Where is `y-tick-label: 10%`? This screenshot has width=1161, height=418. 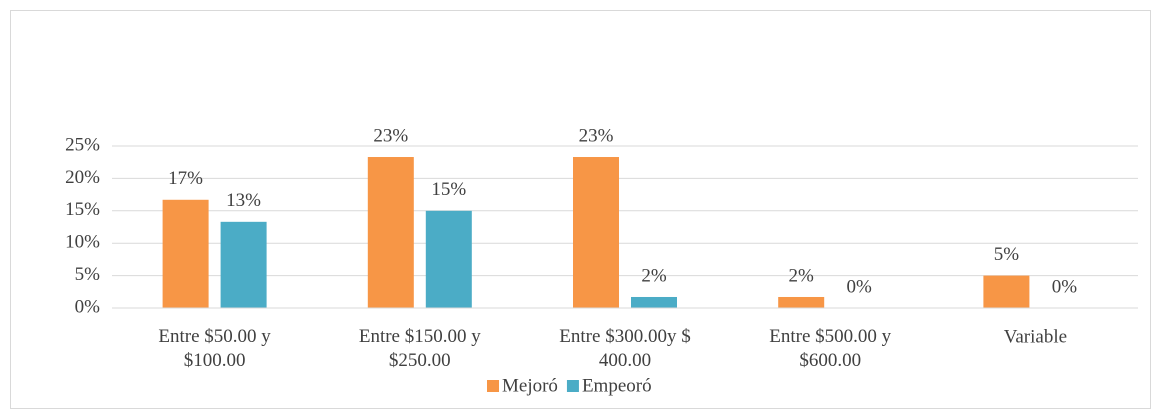
y-tick-label: 10% is located at coordinates (82, 242).